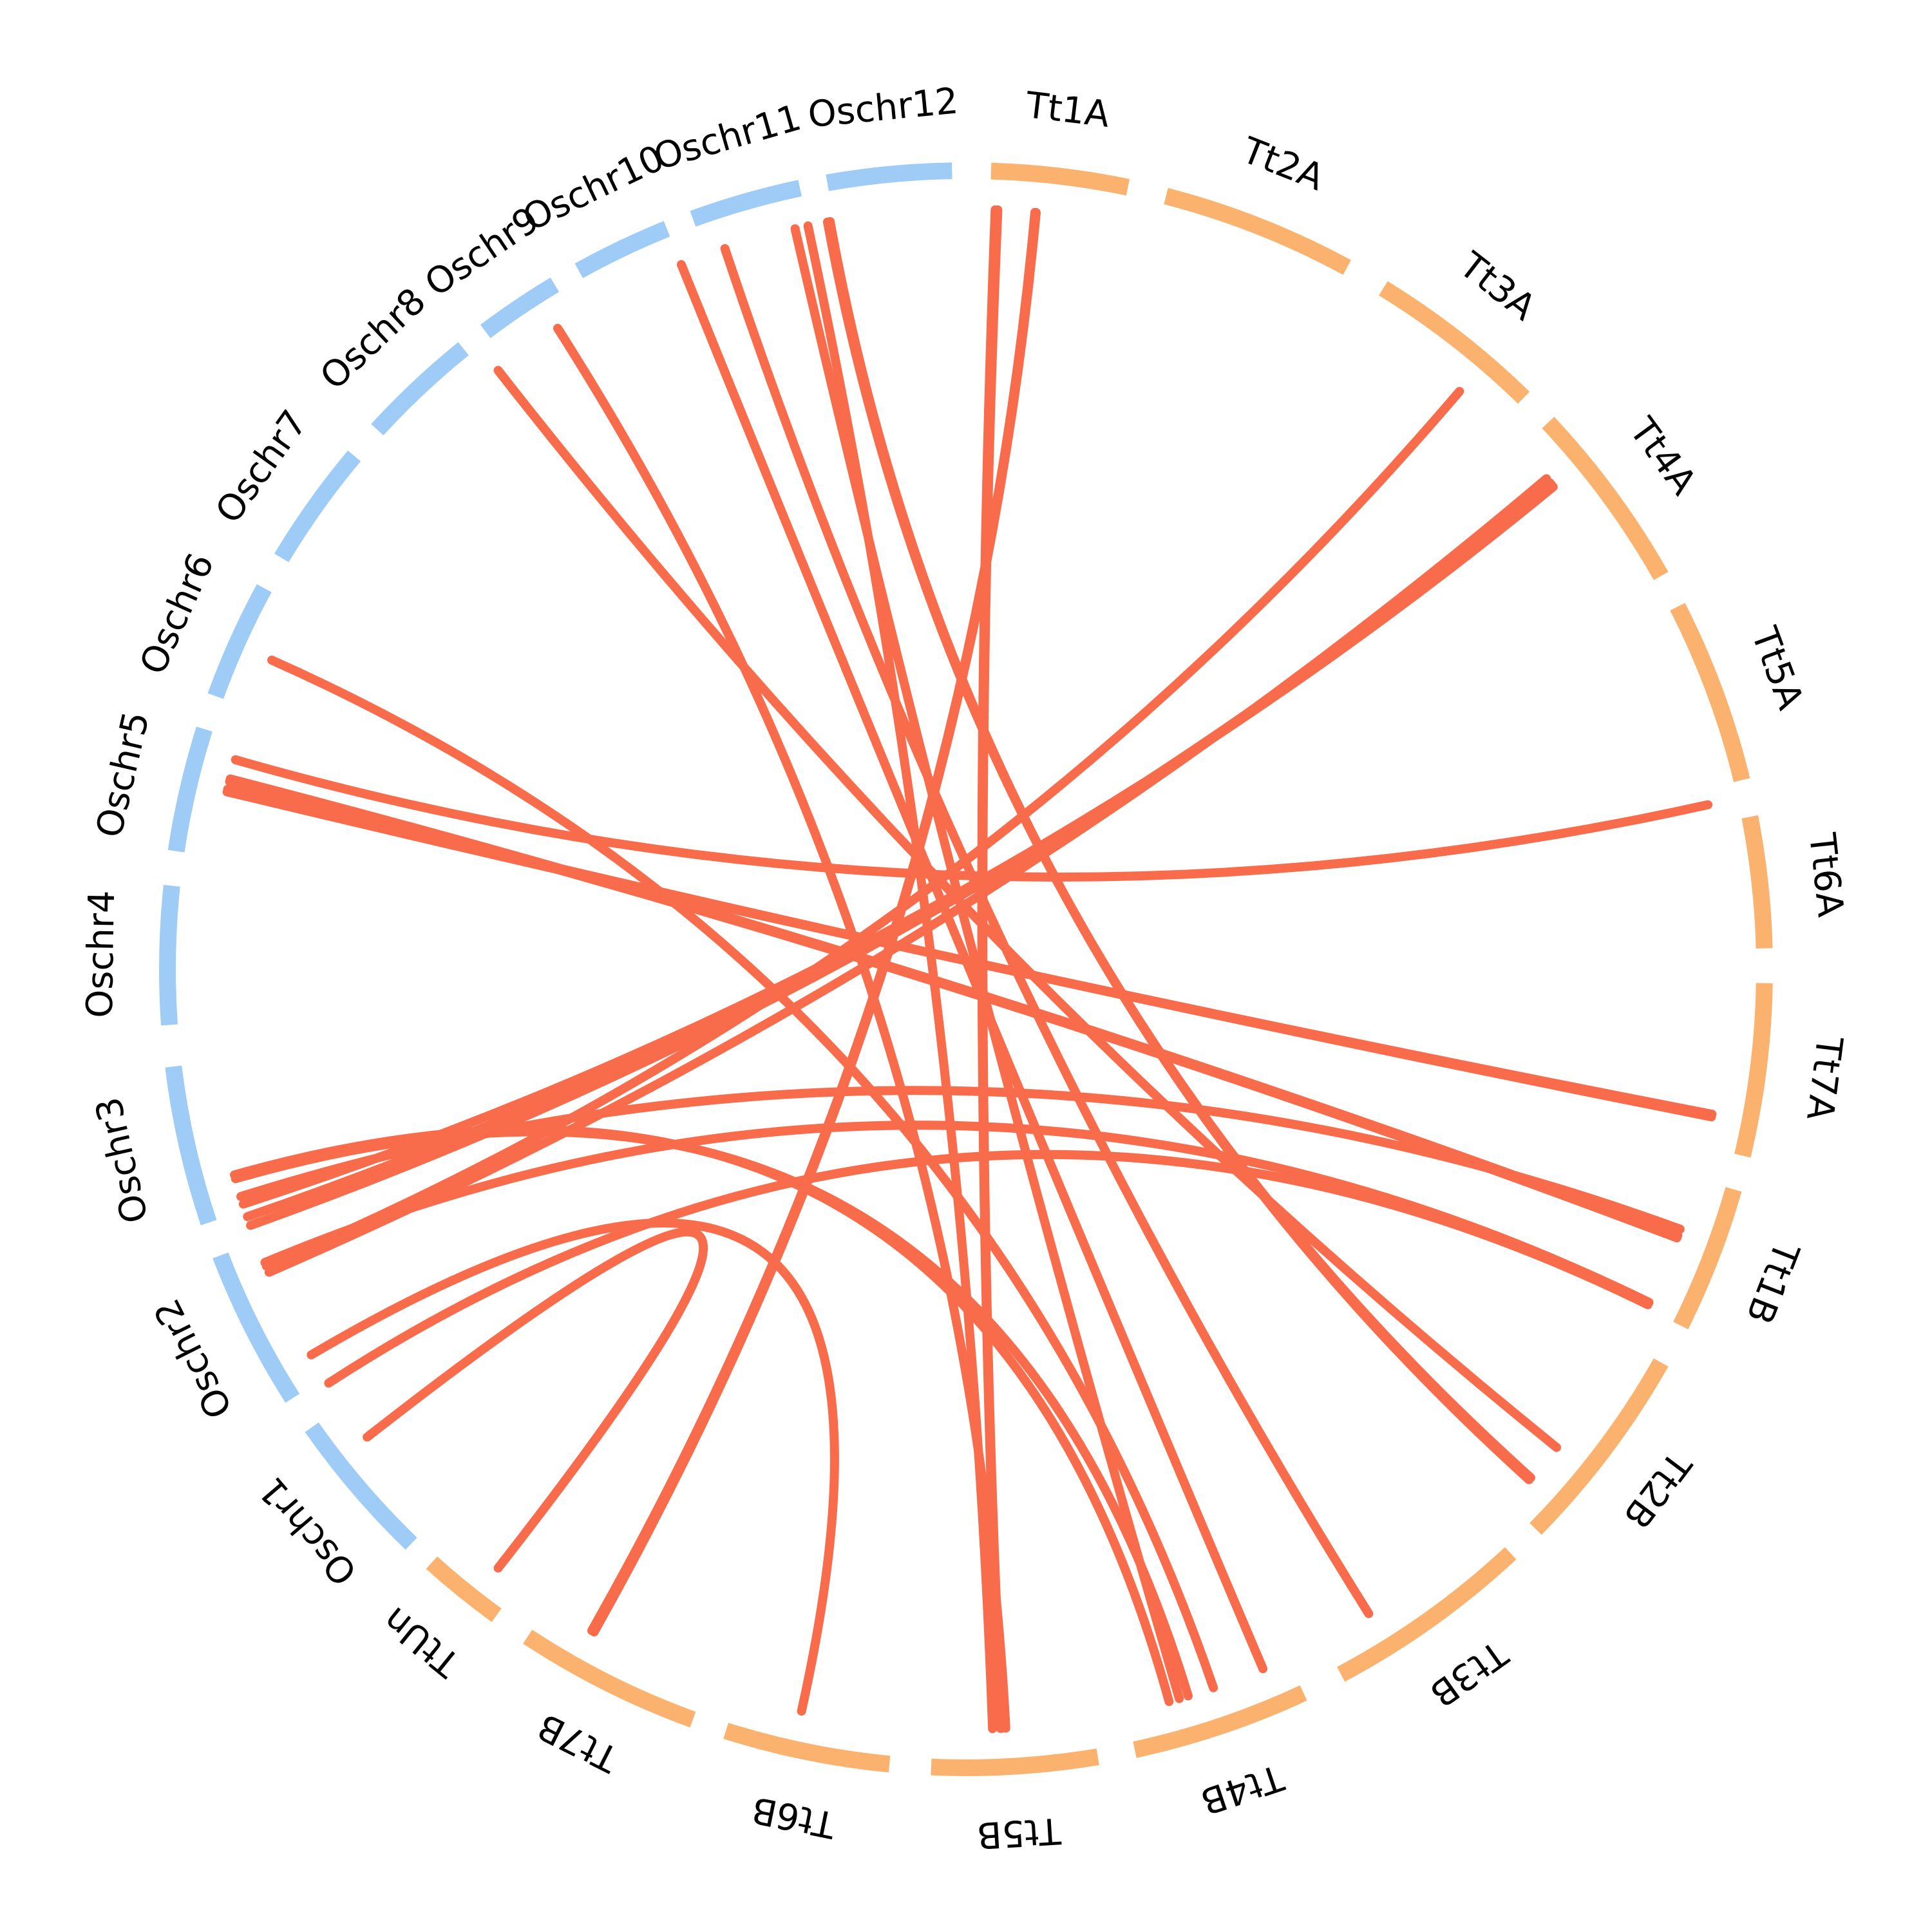 The height and width of the screenshot is (1932, 1932). I want to click on label-oschr5: Oschr5, so click(123, 775).